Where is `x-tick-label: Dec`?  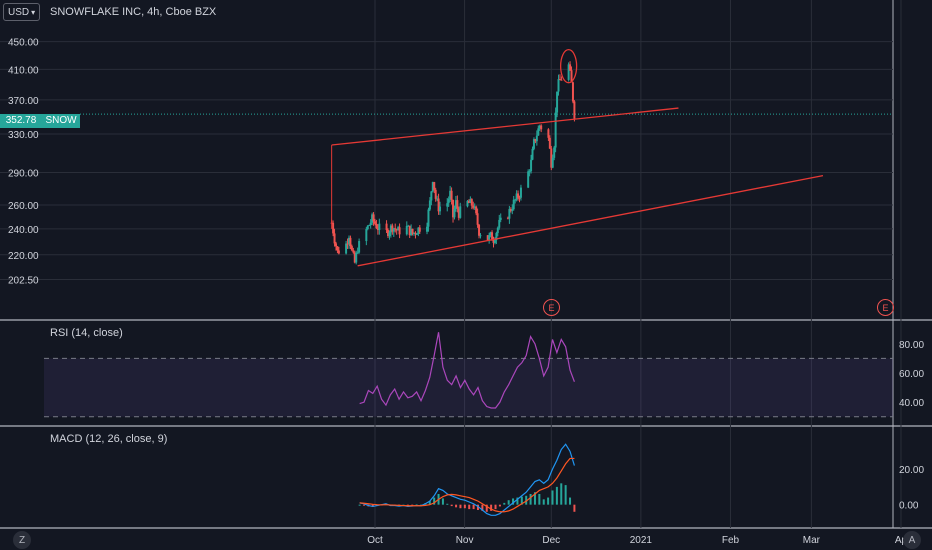 x-tick-label: Dec is located at coordinates (551, 540).